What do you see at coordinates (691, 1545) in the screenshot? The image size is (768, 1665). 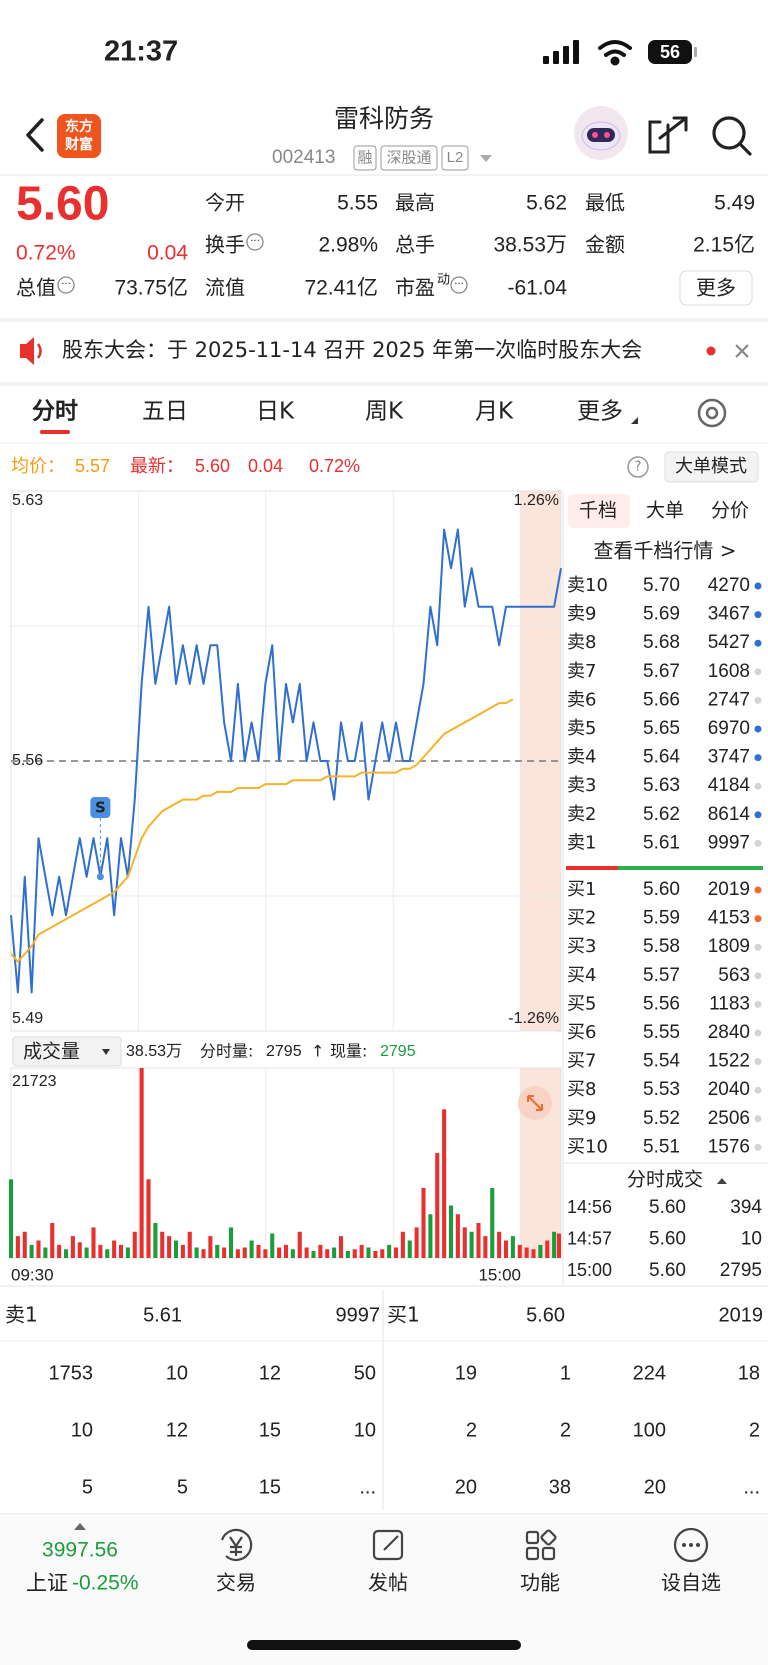 I see `watchlist-icon` at bounding box center [691, 1545].